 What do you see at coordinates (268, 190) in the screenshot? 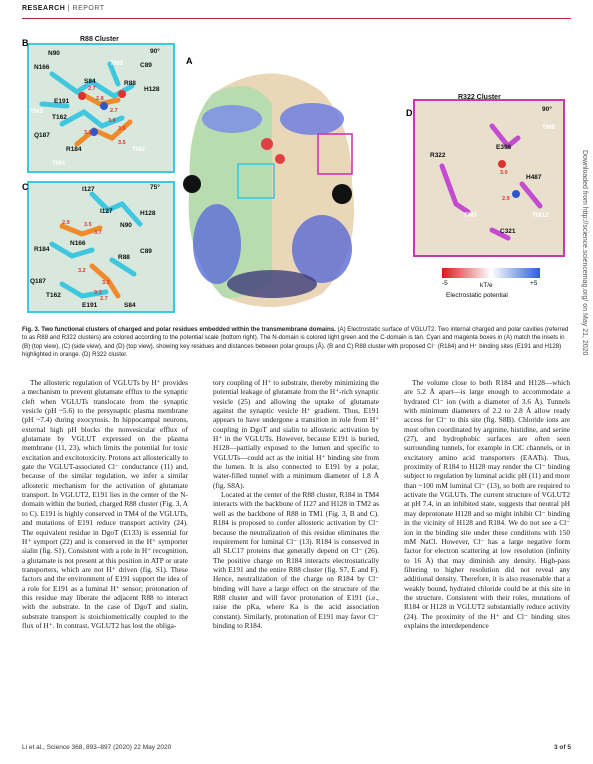
I see `panel-a-protein` at bounding box center [268, 190].